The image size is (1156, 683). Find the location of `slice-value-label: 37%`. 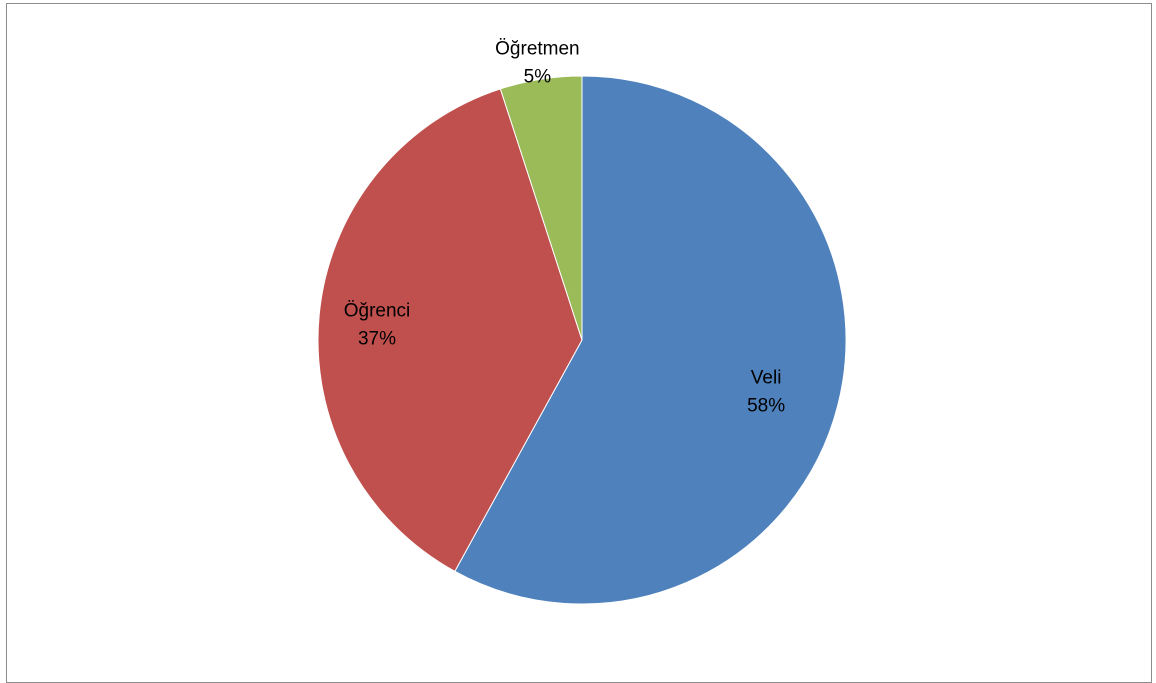

slice-value-label: 37% is located at coordinates (377, 339).